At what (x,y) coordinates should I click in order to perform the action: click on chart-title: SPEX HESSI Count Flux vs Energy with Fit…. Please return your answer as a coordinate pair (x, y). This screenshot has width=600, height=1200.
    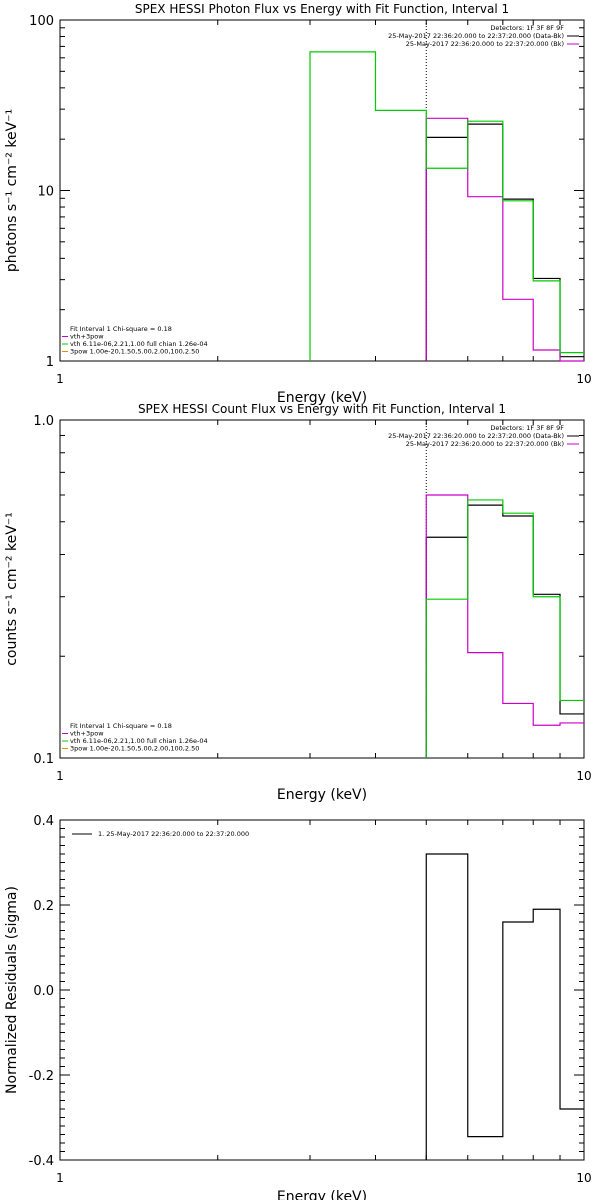
    Looking at the image, I should click on (322, 409).